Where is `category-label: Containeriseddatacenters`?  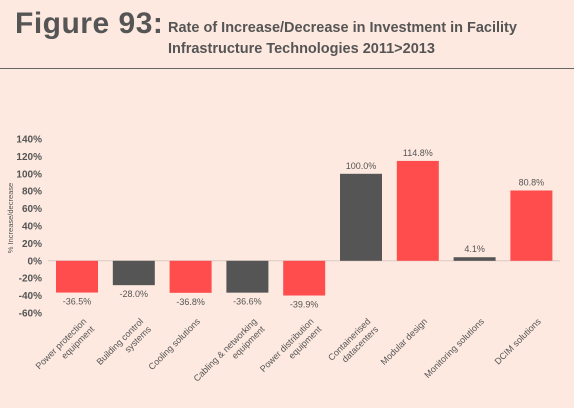 category-label: Containeriseddatacenters is located at coordinates (353, 343).